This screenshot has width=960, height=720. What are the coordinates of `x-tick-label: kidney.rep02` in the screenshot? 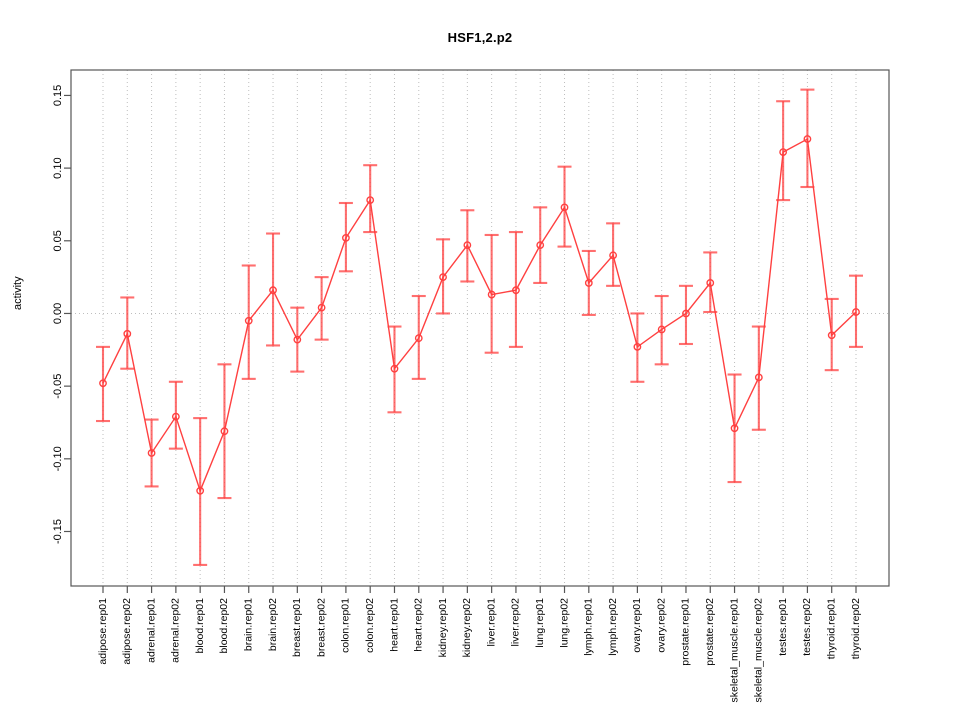 It's located at (467, 628).